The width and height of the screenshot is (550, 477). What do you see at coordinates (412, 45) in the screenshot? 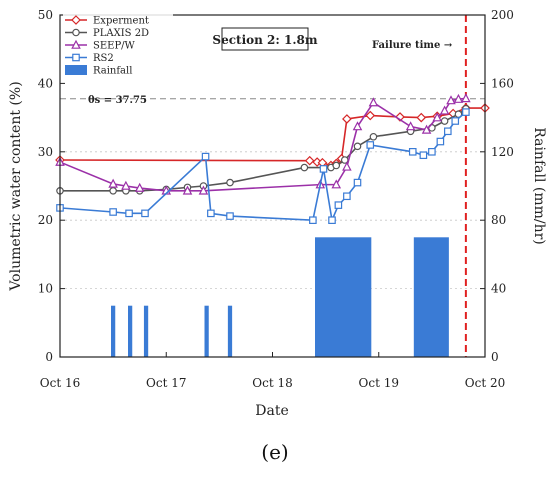
I see `failure-time-label: Failure time →` at bounding box center [412, 45].